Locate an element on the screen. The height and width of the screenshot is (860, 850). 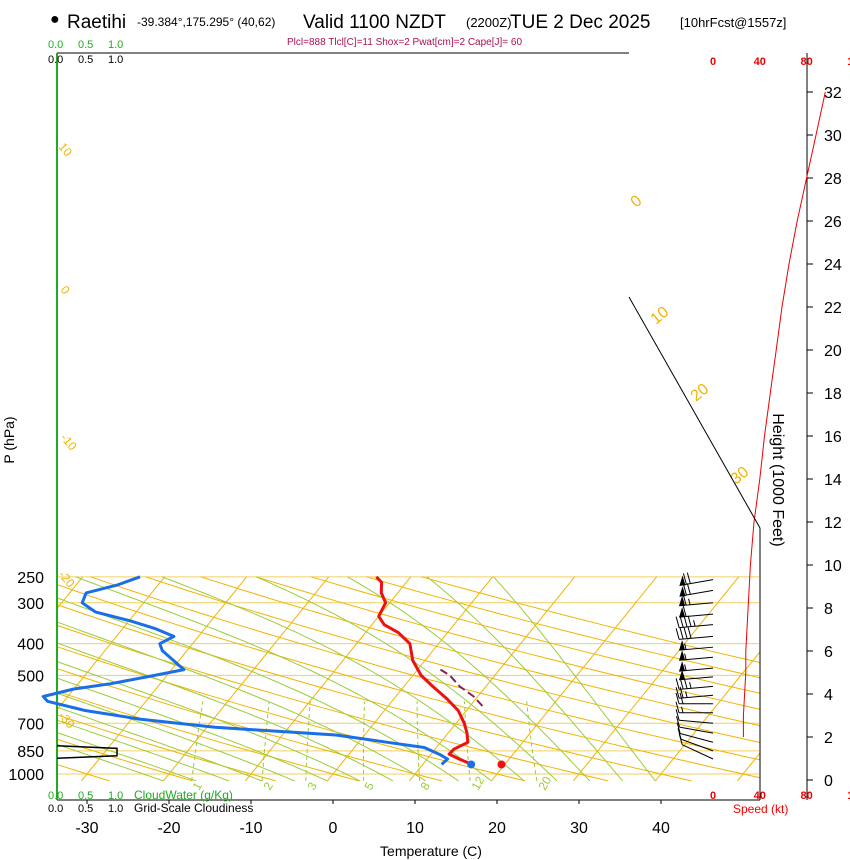
cloudiness-tick-bottom: 1.0 is located at coordinates (115, 809).